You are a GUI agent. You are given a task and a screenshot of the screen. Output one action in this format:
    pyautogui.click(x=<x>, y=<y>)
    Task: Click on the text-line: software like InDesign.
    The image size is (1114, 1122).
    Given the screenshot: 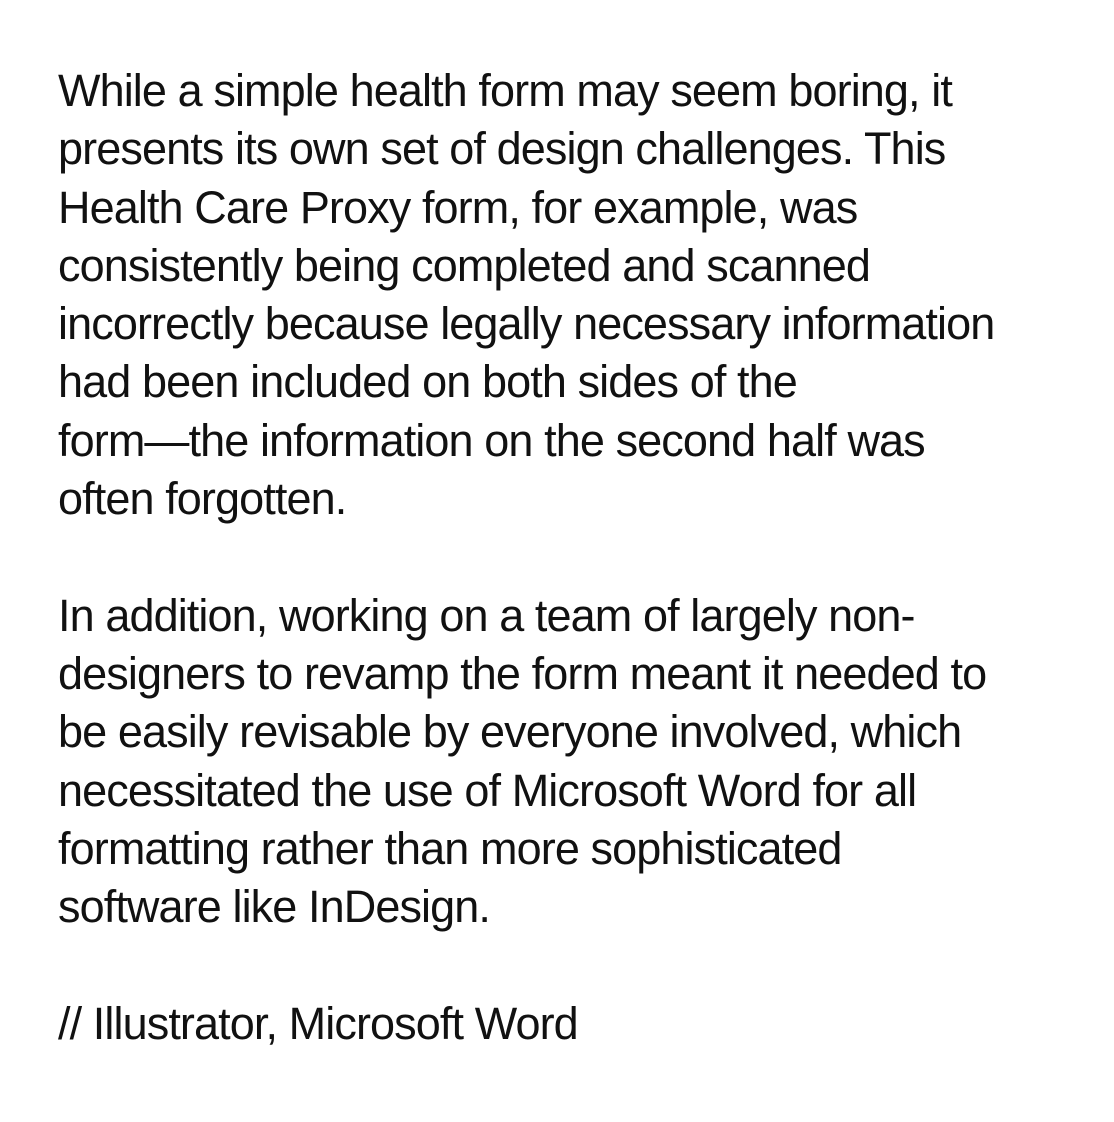 What is the action you would take?
    pyautogui.click(x=274, y=907)
    